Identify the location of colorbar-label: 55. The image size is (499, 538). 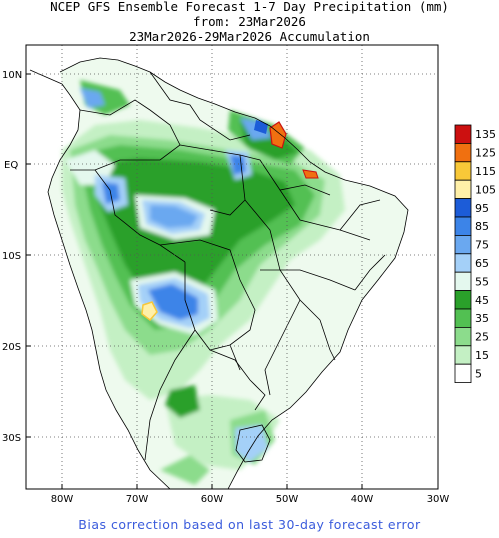
(482, 281).